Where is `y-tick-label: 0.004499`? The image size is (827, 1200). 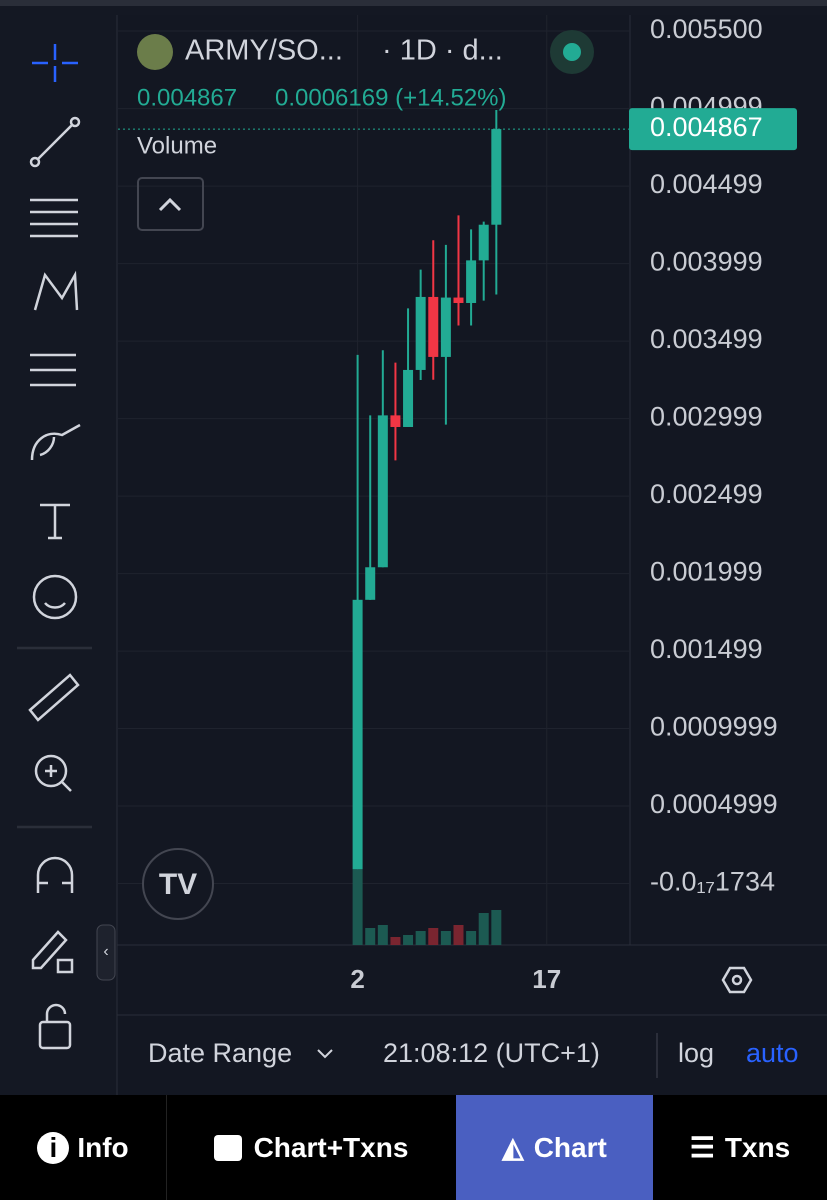 y-tick-label: 0.004499 is located at coordinates (706, 184).